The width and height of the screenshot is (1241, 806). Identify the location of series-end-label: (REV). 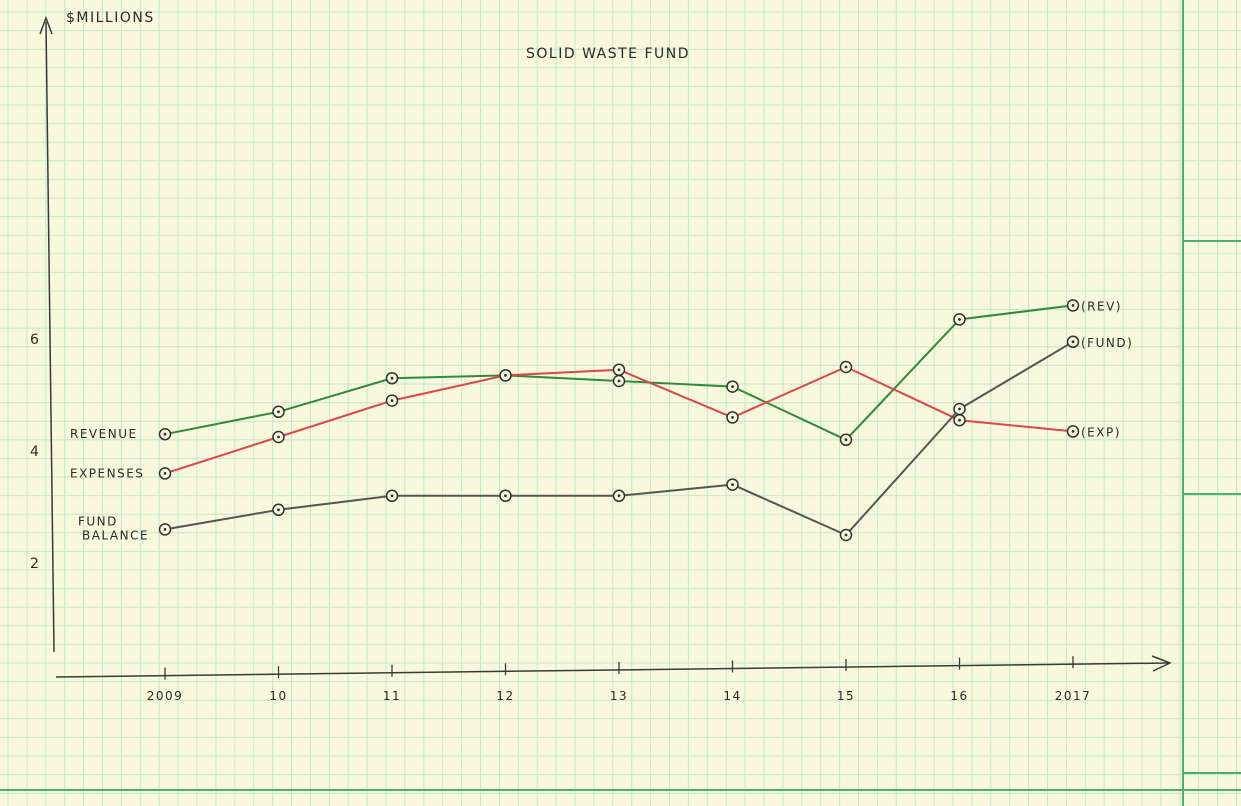
(1101, 306).